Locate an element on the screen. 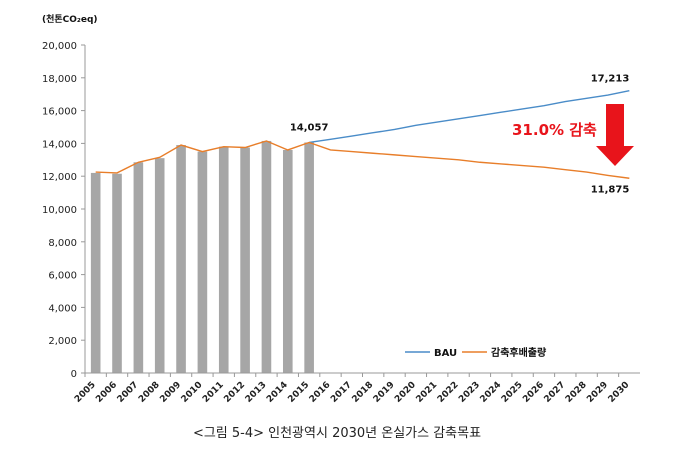 This screenshot has width=674, height=462. bar-2011 is located at coordinates (223, 259).